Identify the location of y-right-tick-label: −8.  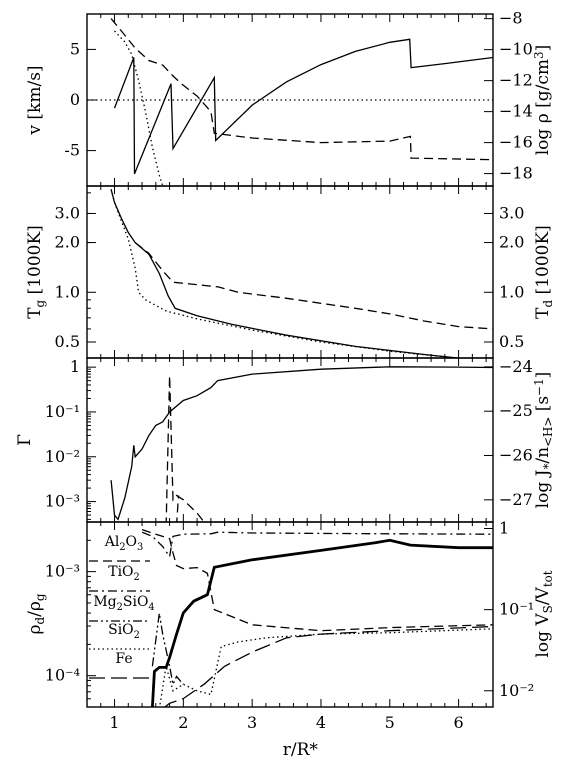
(511, 18).